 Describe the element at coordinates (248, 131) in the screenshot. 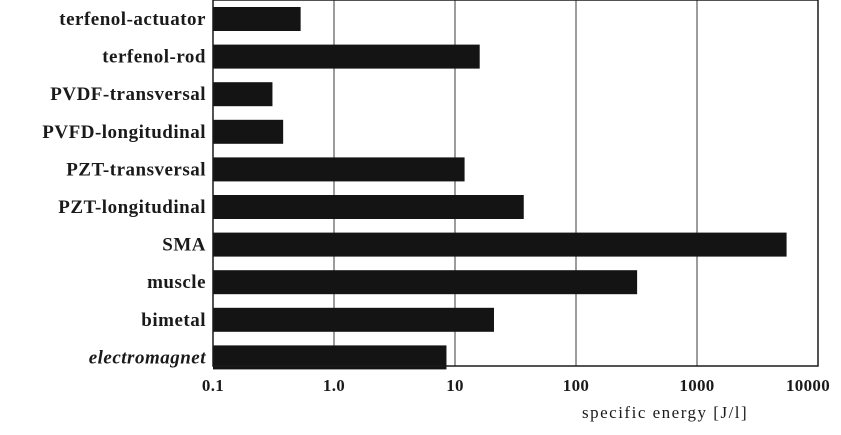

I see `bar-pvfd-longitudinal` at that location.